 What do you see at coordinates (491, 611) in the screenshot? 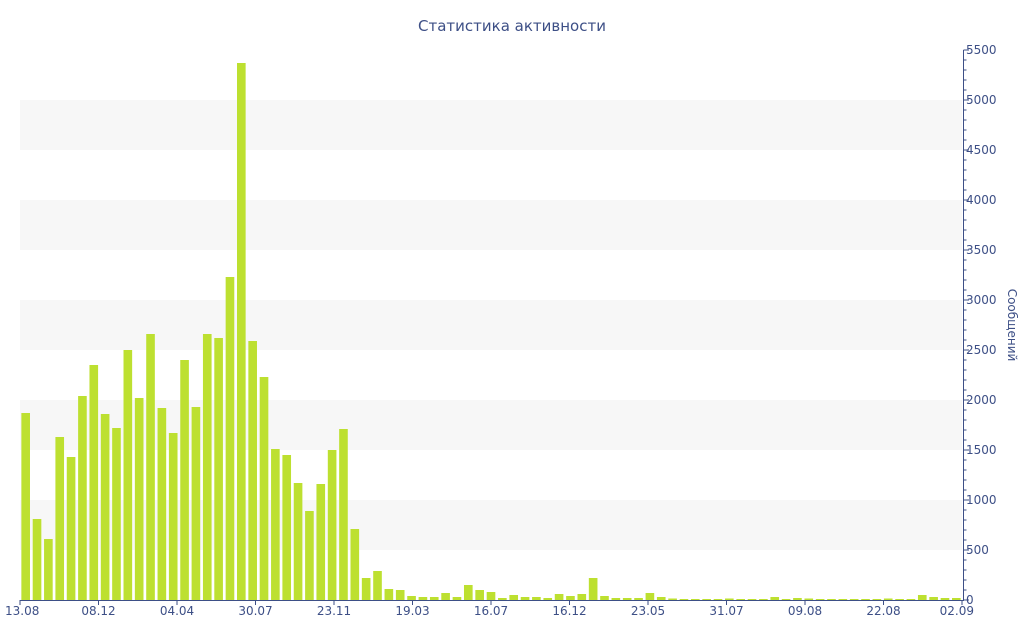
I see `x-tick-label: 16.07` at bounding box center [491, 611].